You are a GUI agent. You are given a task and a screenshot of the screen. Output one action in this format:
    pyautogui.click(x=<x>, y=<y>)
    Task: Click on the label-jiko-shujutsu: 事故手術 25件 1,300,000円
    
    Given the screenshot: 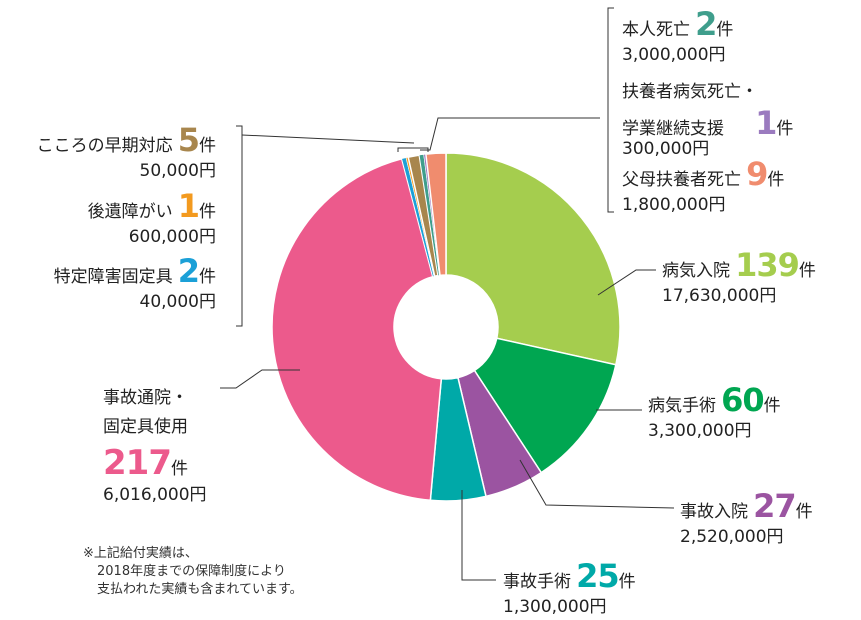 What is the action you would take?
    pyautogui.click(x=569, y=588)
    